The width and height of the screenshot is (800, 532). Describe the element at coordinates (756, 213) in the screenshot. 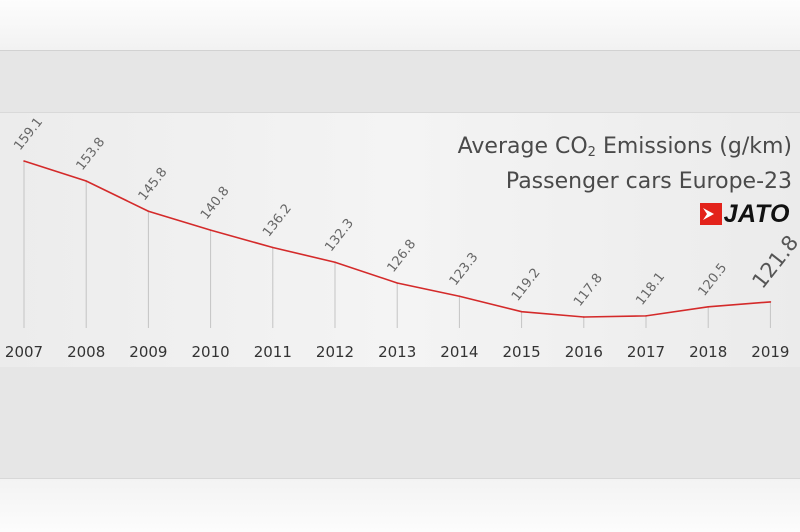

I see `brand-name: JATO` at that location.